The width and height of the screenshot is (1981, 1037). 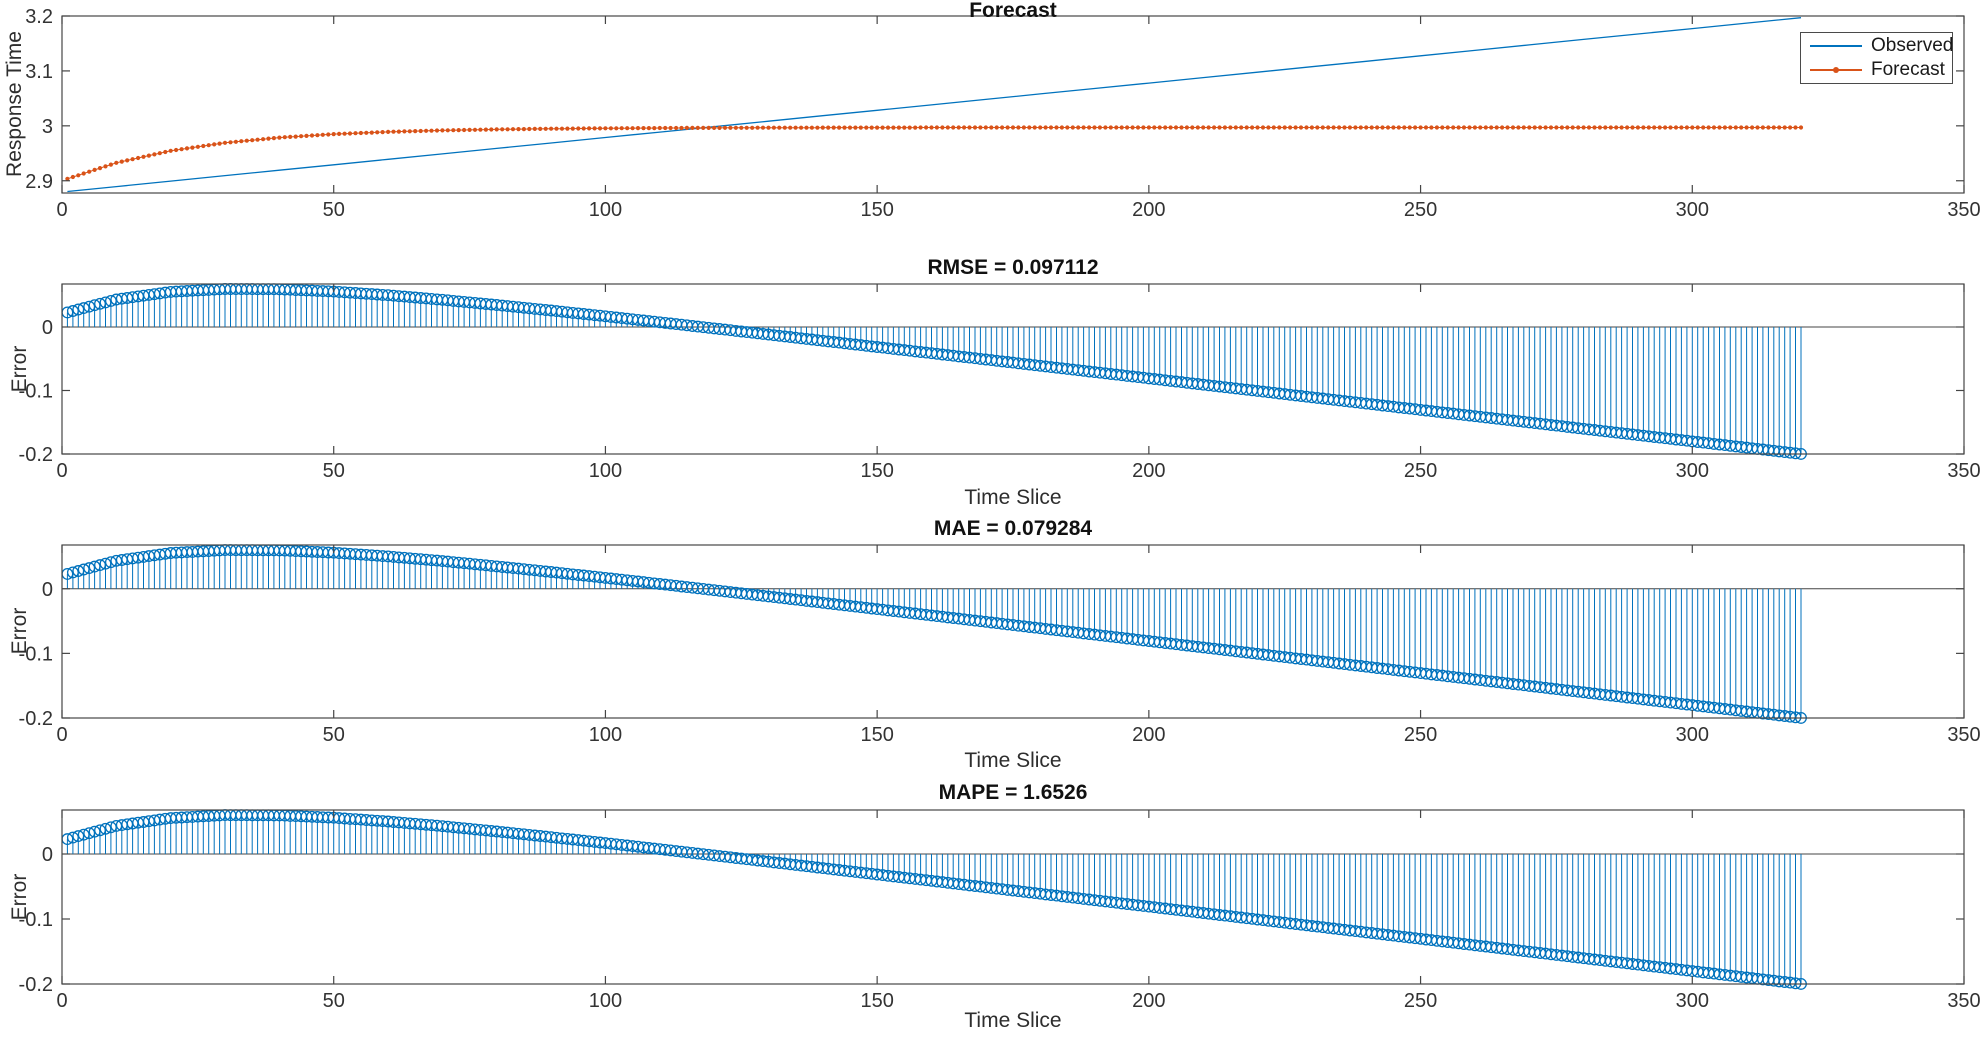 What do you see at coordinates (1013, 760) in the screenshot?
I see `mae-xlabel: Time Slice` at bounding box center [1013, 760].